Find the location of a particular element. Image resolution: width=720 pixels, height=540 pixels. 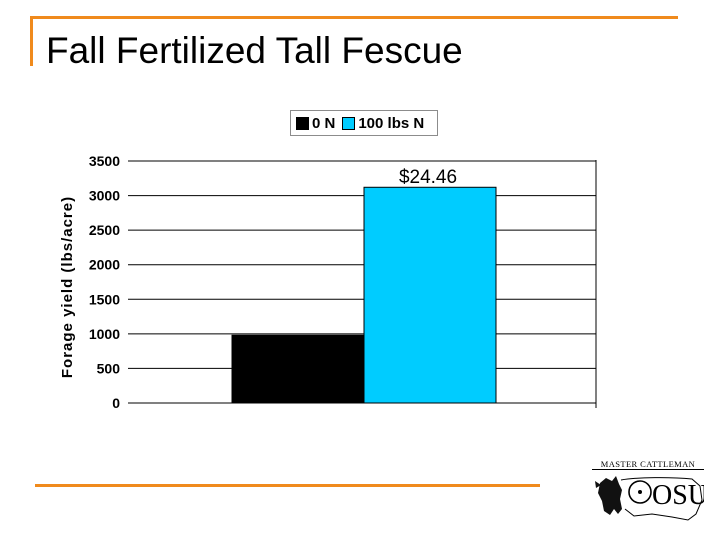

y-axis-label: Forage yield (lbs/acre) is located at coordinates (67, 287).